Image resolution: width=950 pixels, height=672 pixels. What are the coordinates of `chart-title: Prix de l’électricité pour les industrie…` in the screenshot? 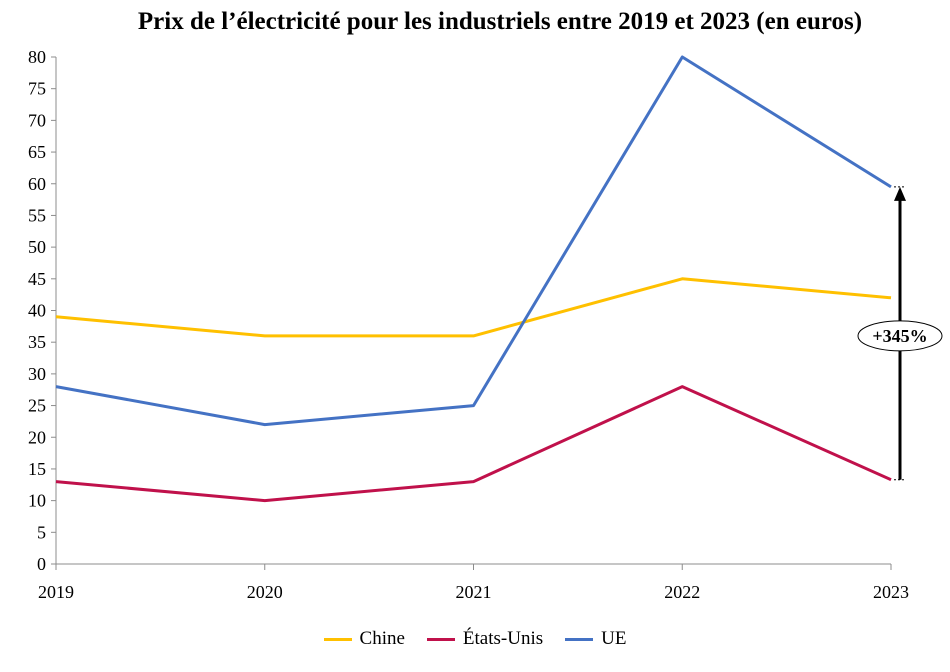 It's located at (500, 21).